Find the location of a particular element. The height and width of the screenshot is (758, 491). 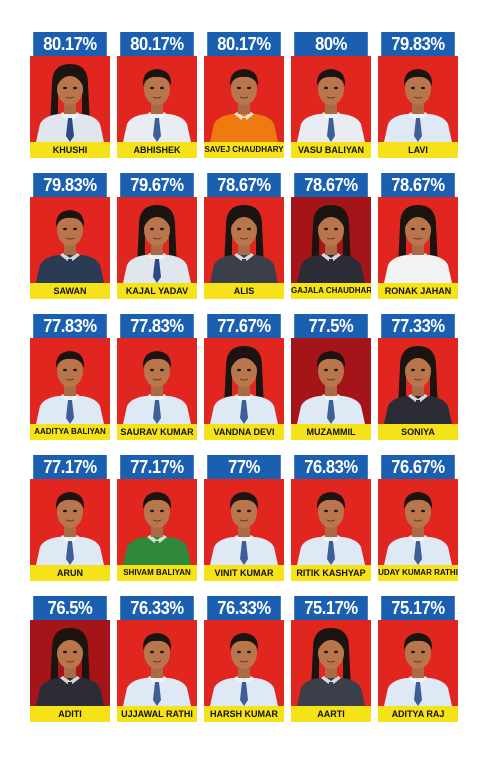

student-card: 75.17% ADITYA RAJ is located at coordinates (418, 659).